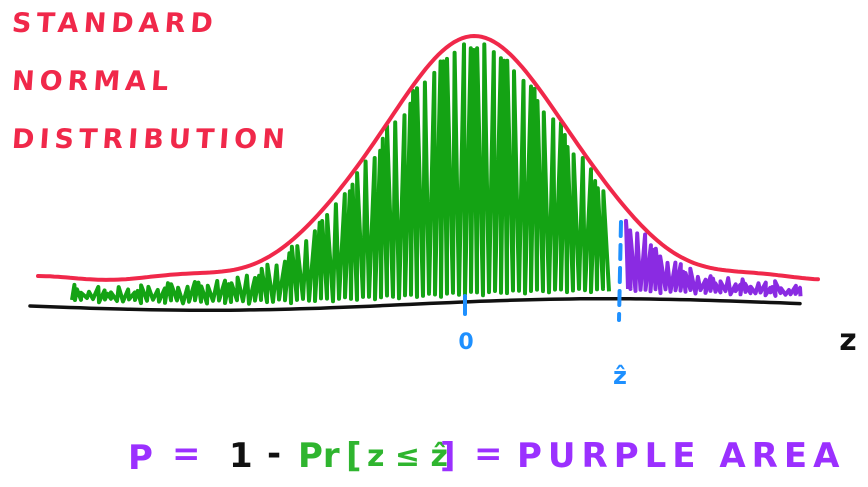  I want to click on formula-minus: -, so click(274, 454).